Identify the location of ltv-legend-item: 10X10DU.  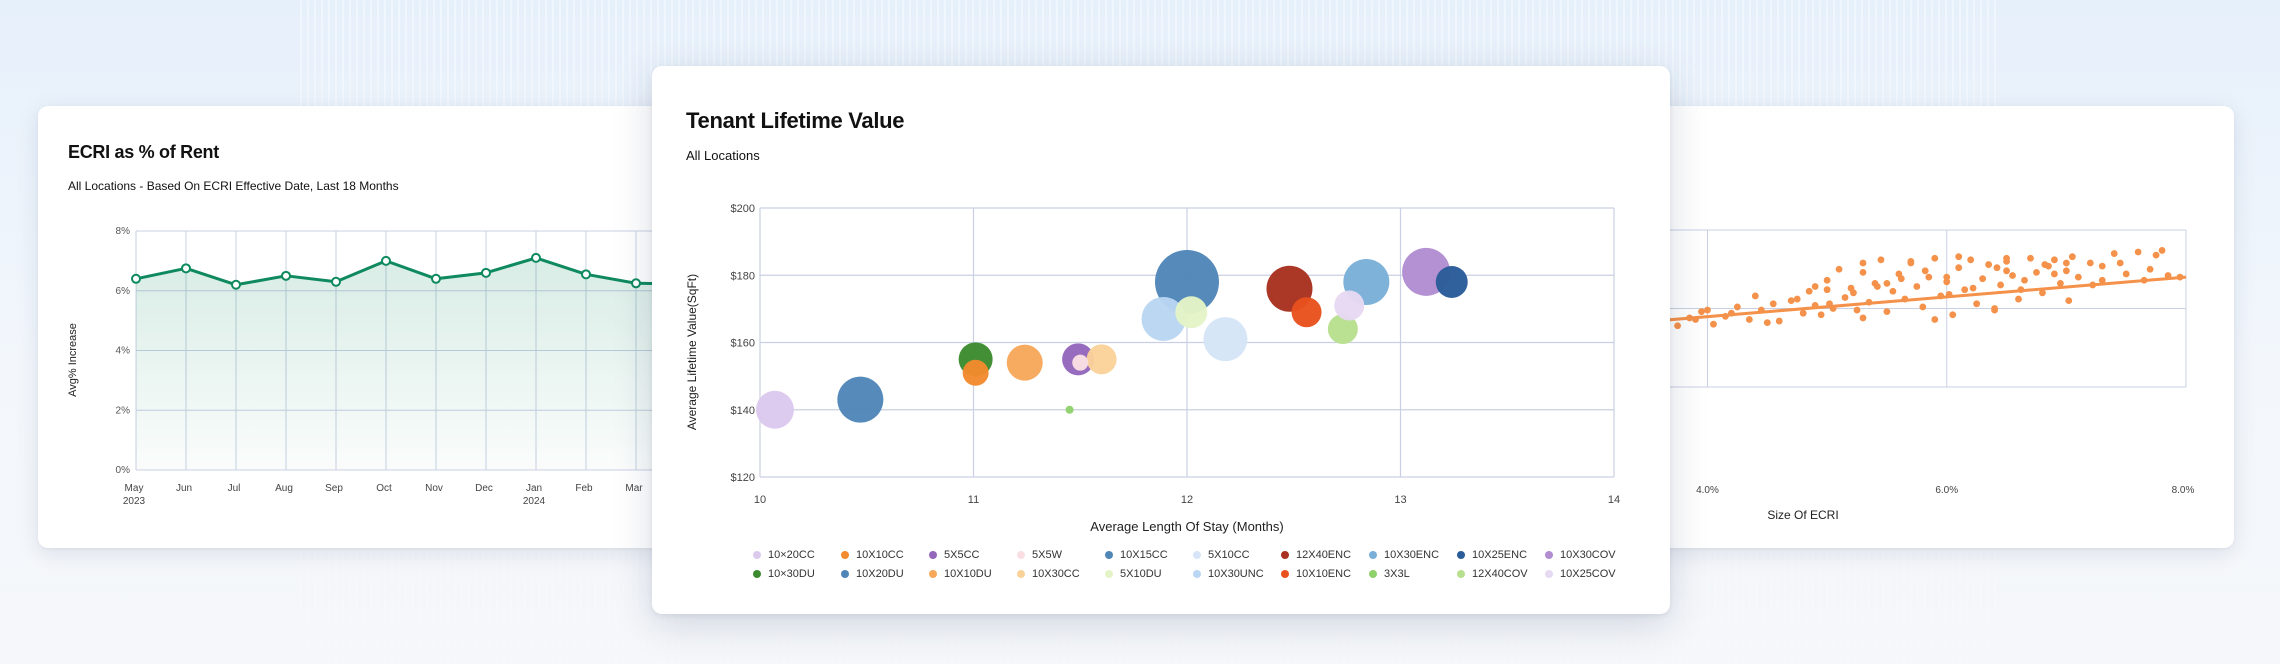
(973, 574).